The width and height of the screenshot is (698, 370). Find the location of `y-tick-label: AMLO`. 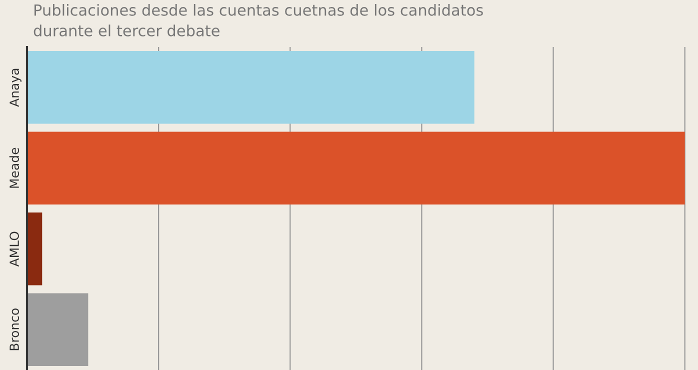

y-tick-label: AMLO is located at coordinates (15, 249).